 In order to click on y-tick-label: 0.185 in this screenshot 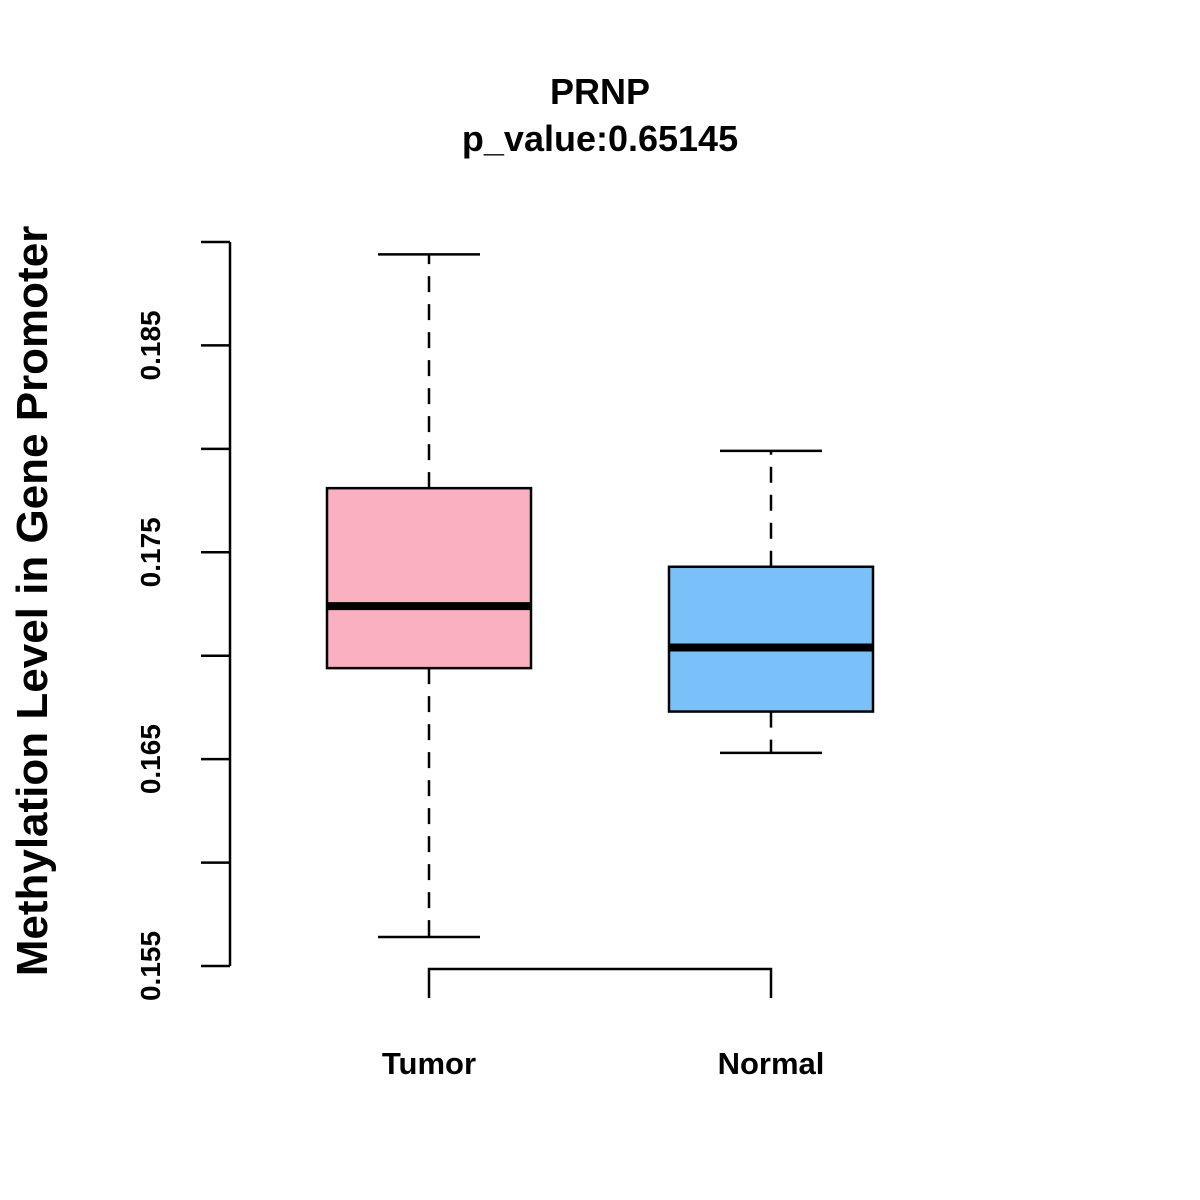, I will do `click(150, 345)`.